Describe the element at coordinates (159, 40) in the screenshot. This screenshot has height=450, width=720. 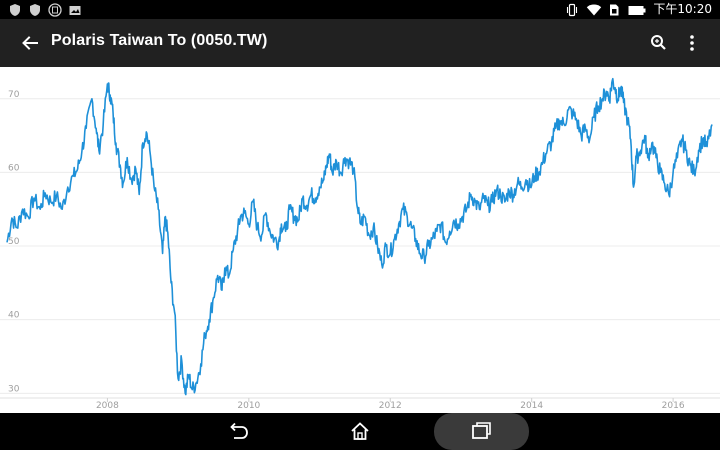
I see `page-title: Polaris Taiwan To (0050.TW)` at that location.